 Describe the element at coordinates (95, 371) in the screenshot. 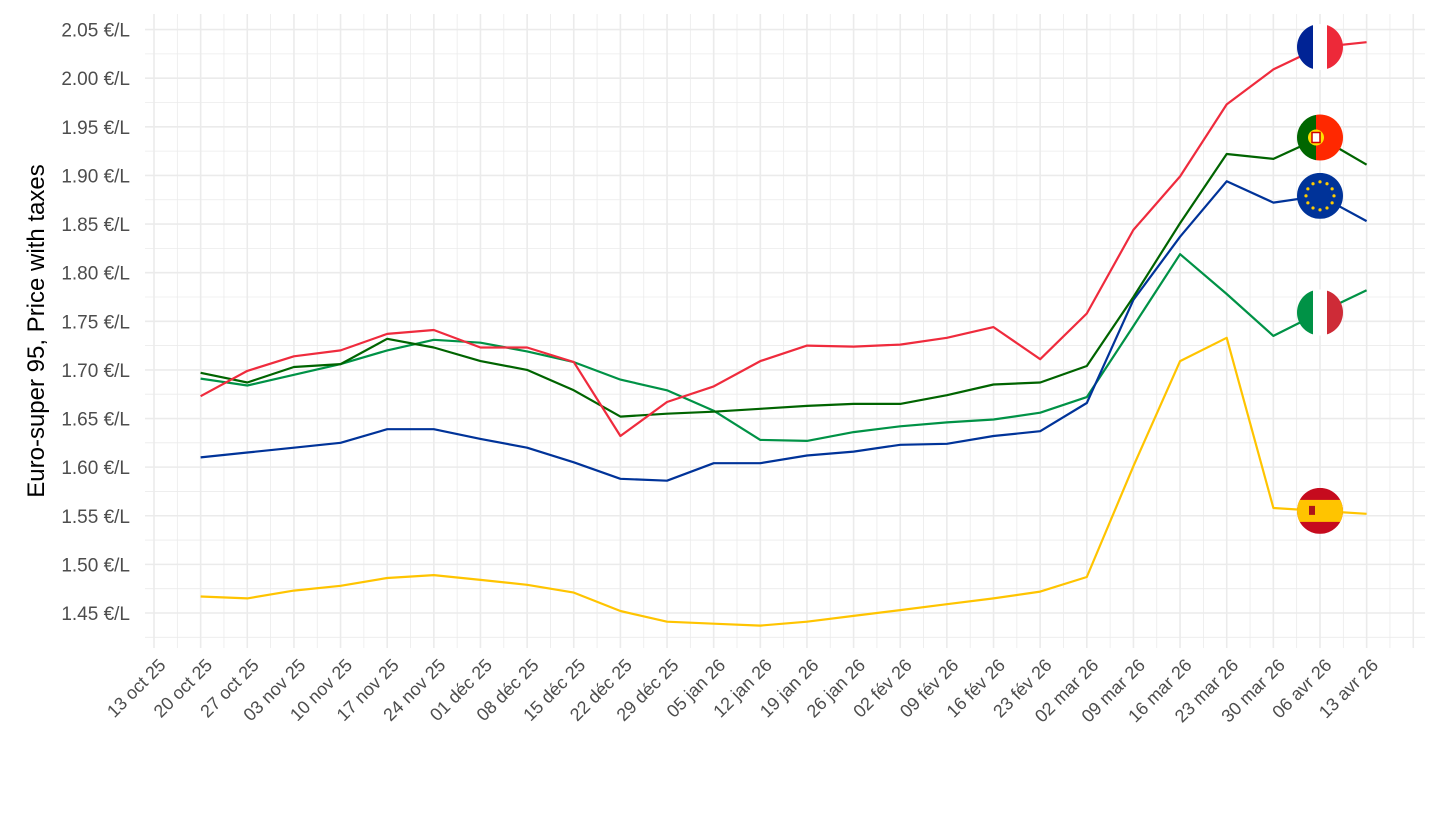

I see `y-tick-label: 1.70 €/L` at that location.